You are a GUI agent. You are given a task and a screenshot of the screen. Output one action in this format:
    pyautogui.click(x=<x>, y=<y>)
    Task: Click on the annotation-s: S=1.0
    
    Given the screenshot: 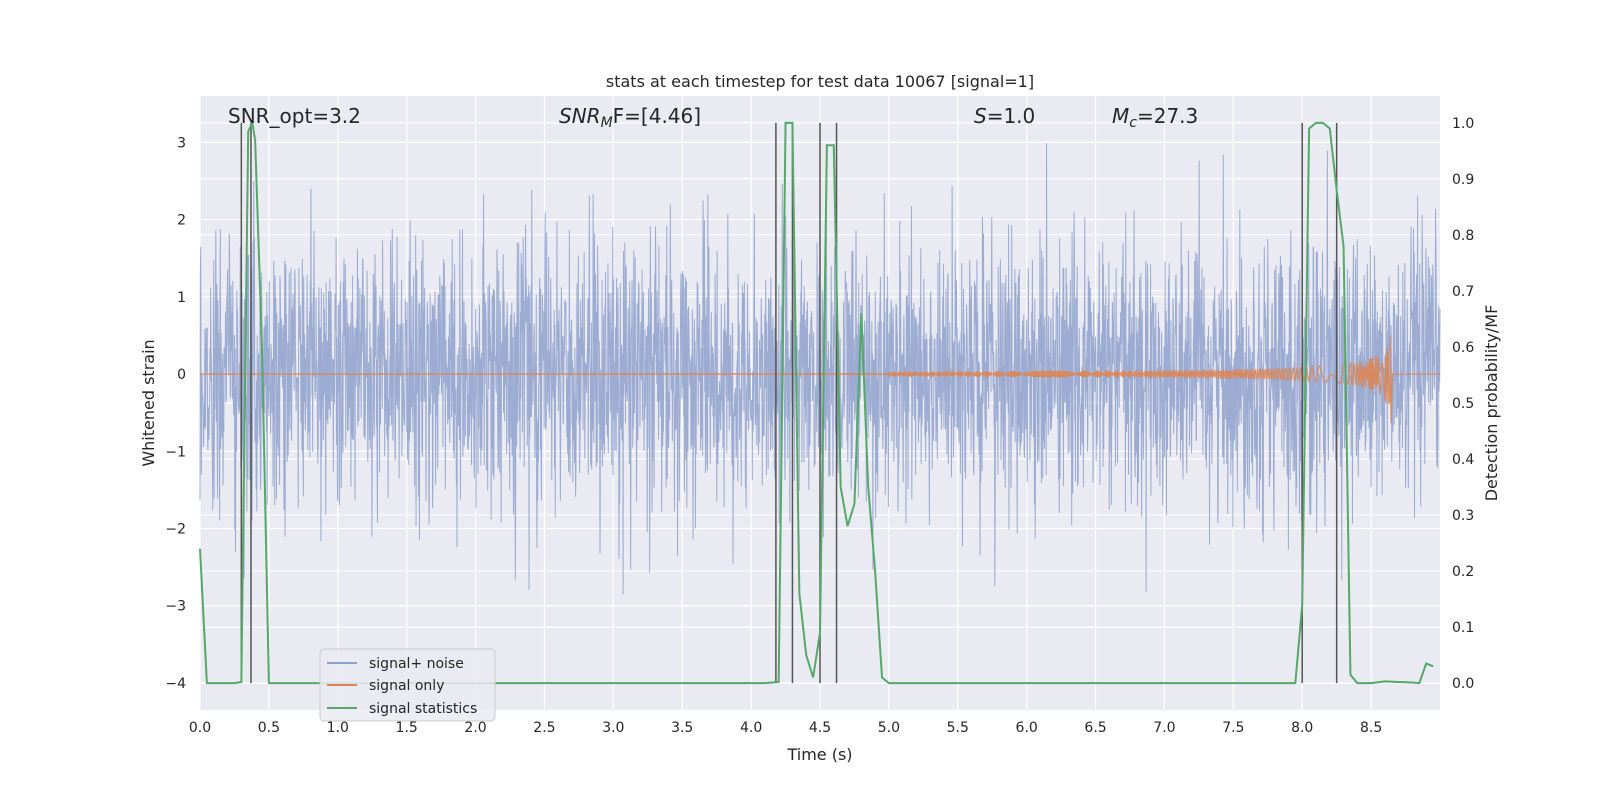 What is the action you would take?
    pyautogui.click(x=1004, y=116)
    